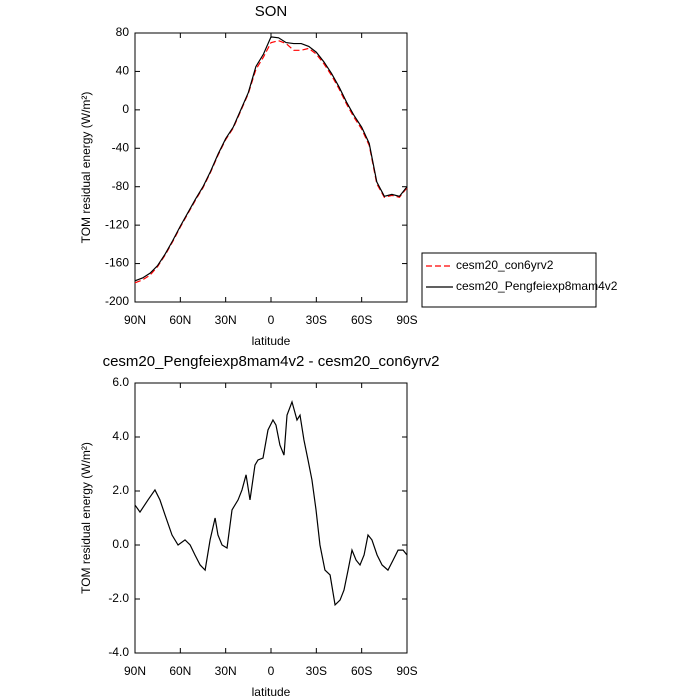 This screenshot has width=700, height=700. I want to click on y-tick-label: 4.0, so click(120, 436).